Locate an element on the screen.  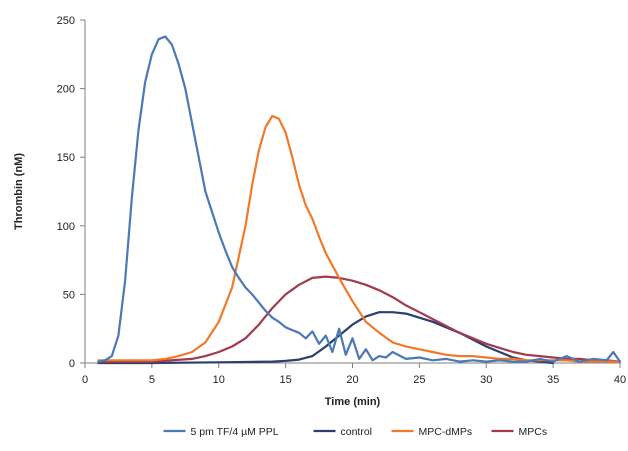
legend-label: control is located at coordinates (357, 432).